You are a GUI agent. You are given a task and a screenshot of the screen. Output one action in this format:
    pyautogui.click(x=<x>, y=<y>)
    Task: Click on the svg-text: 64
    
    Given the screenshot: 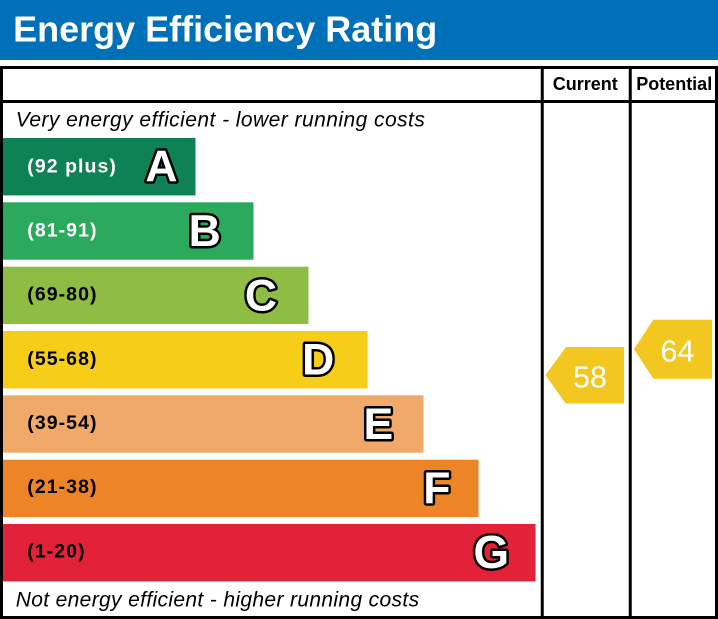 What is the action you would take?
    pyautogui.click(x=678, y=351)
    